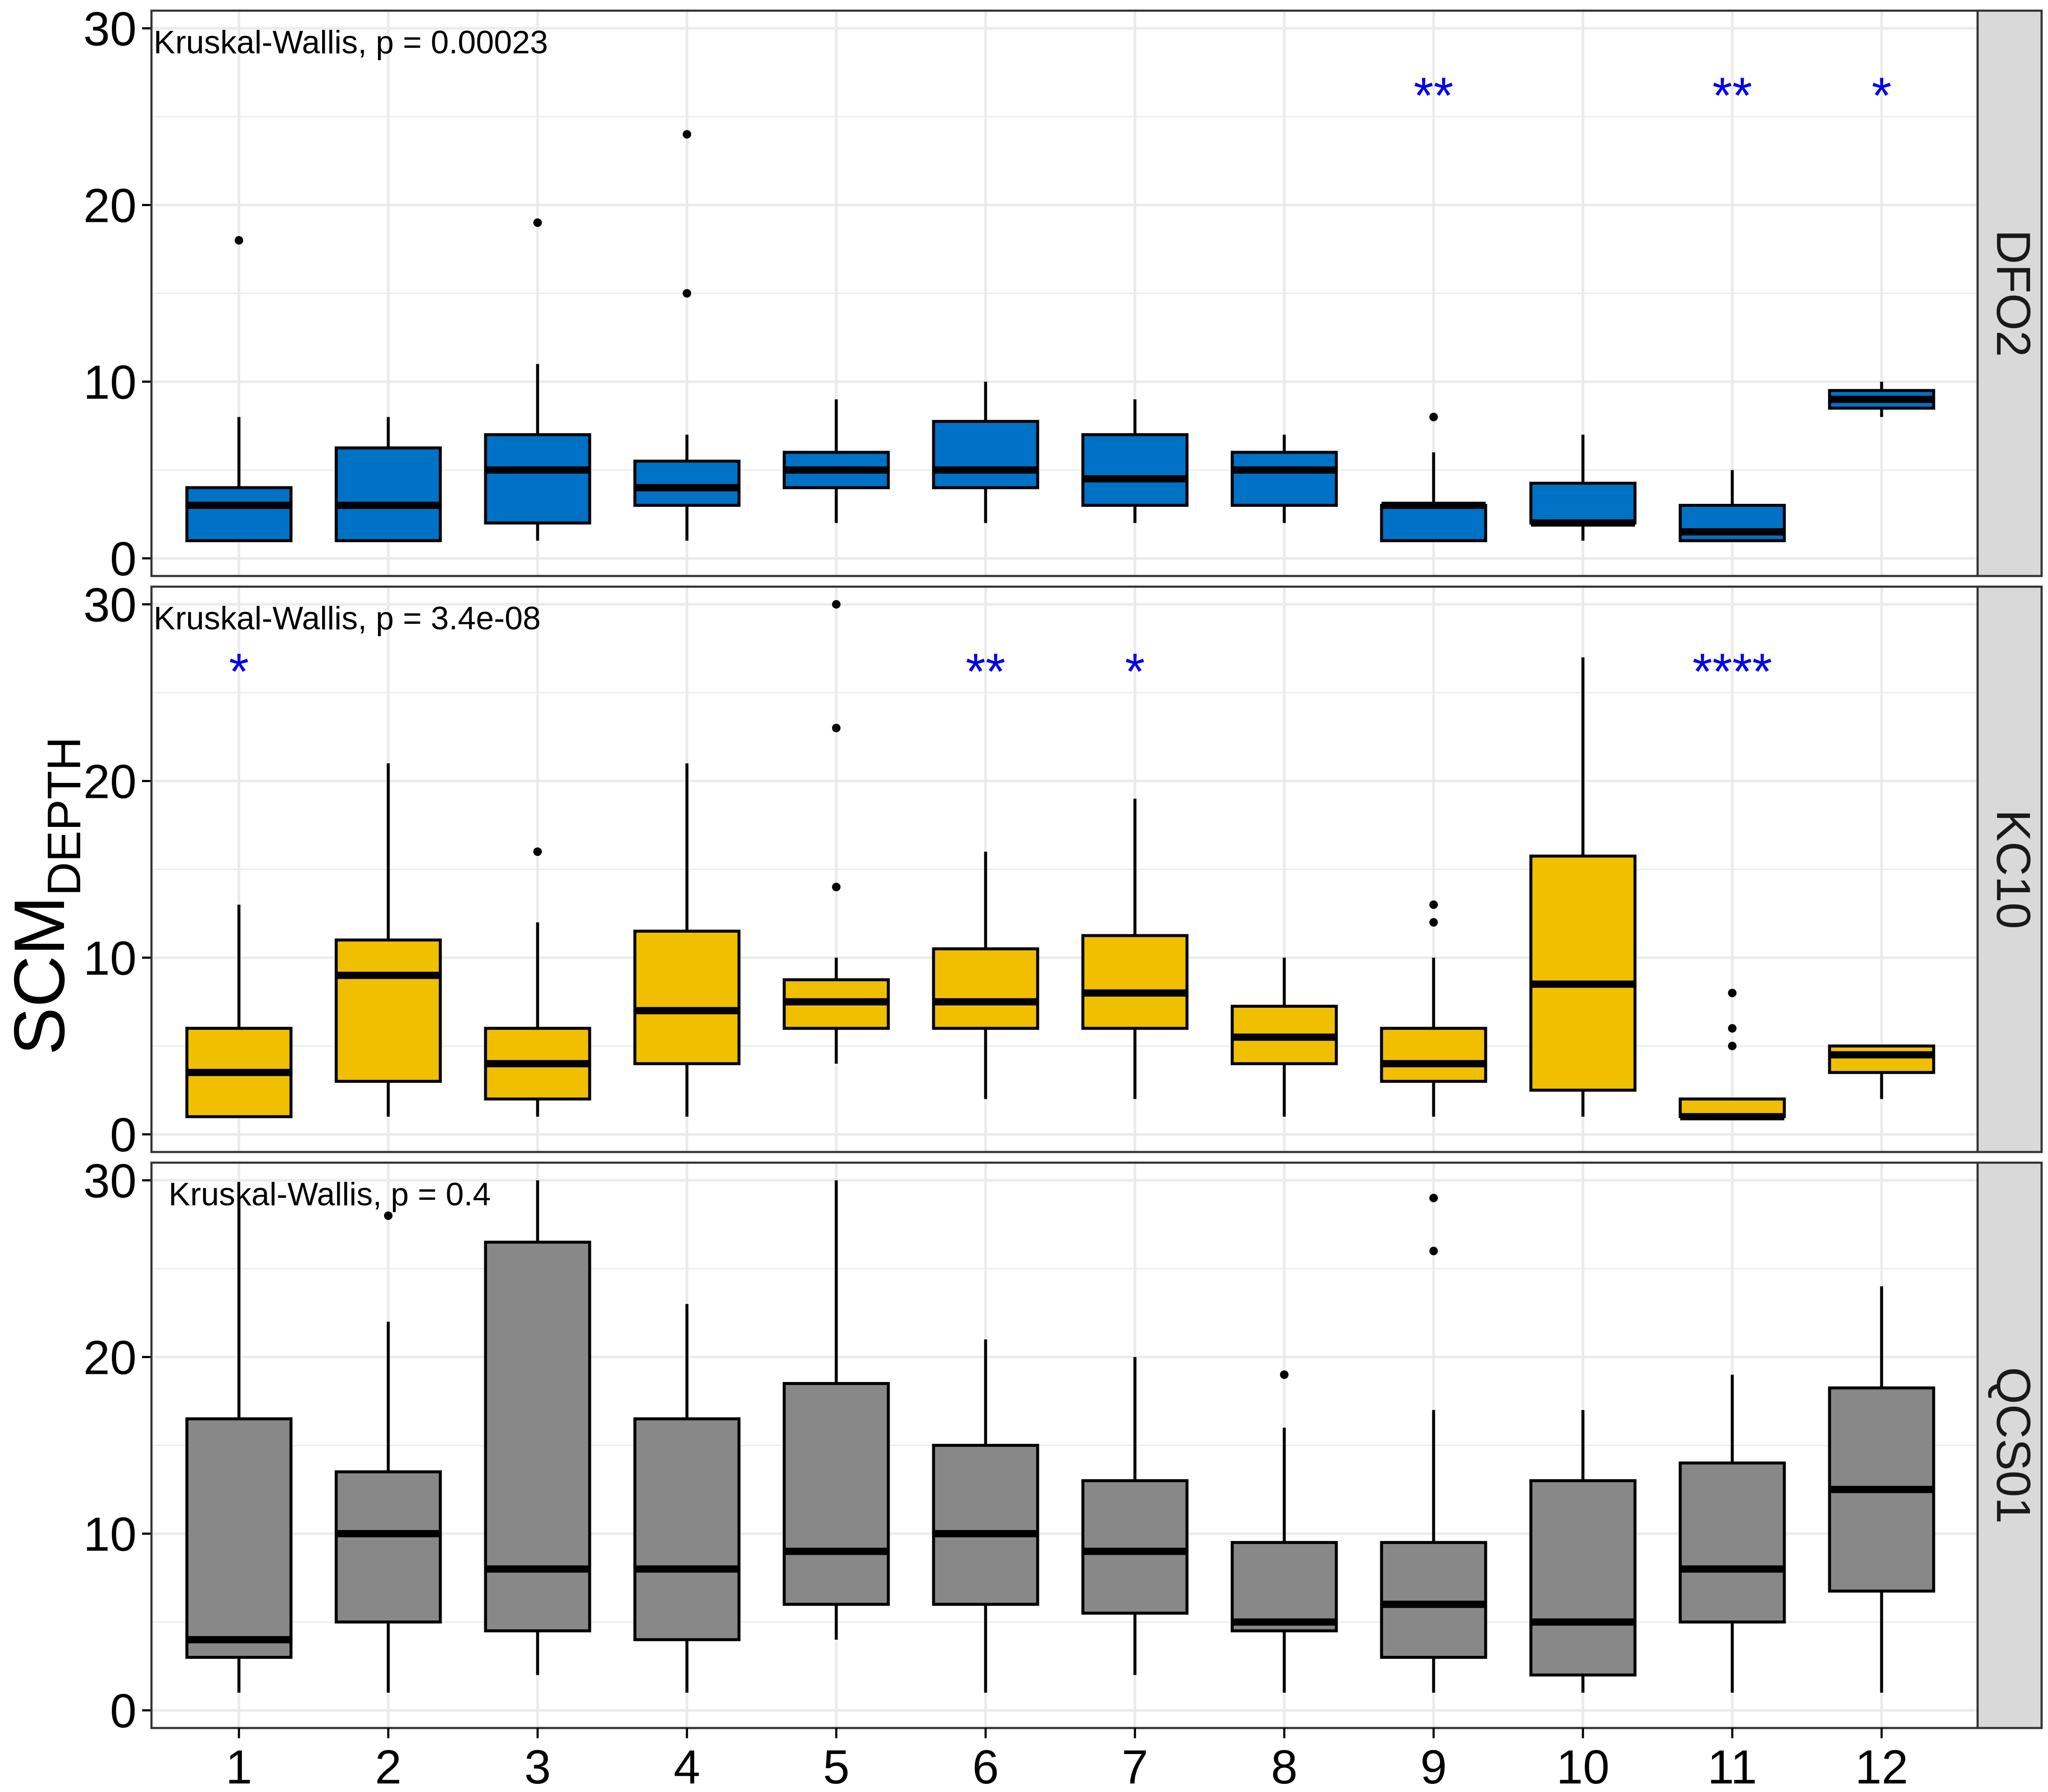  I want to click on x-tick-label: 5, so click(836, 1766).